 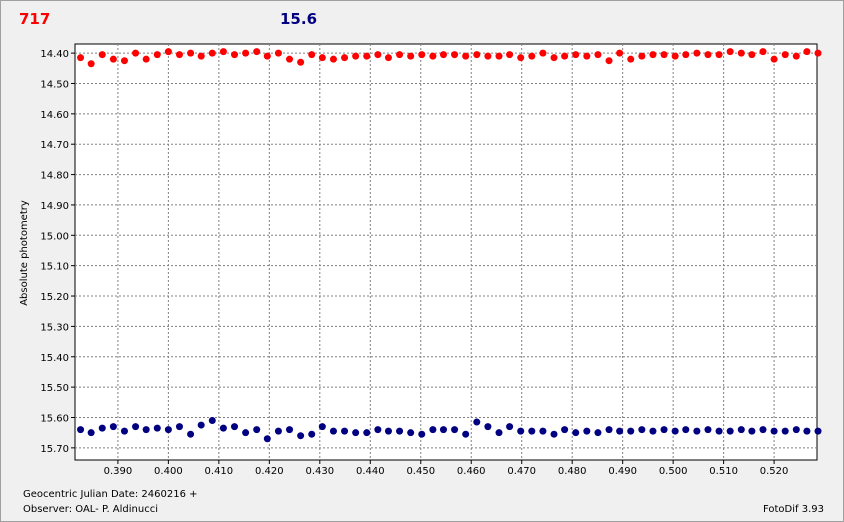 What do you see at coordinates (35, 19) in the screenshot?
I see `header-value-left: 717` at bounding box center [35, 19].